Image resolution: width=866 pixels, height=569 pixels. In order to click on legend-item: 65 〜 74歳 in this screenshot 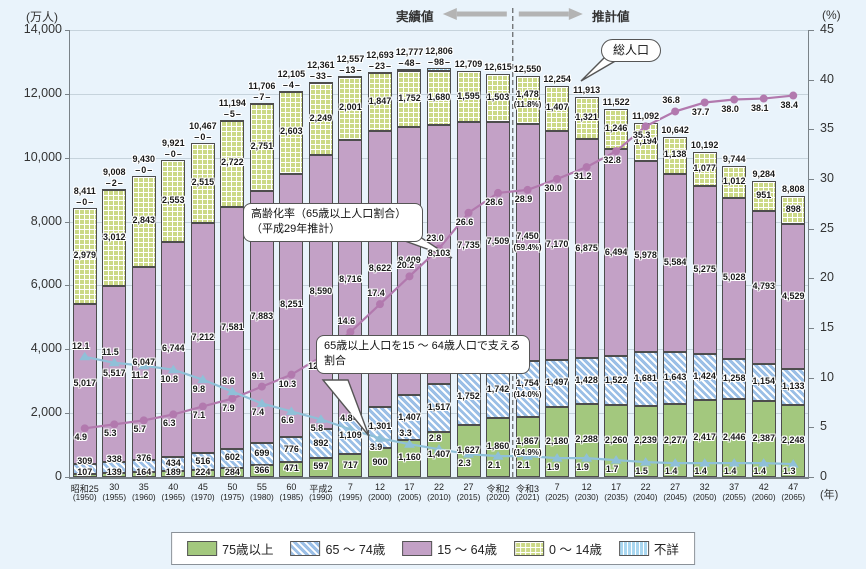, I will do `click(338, 548)`.